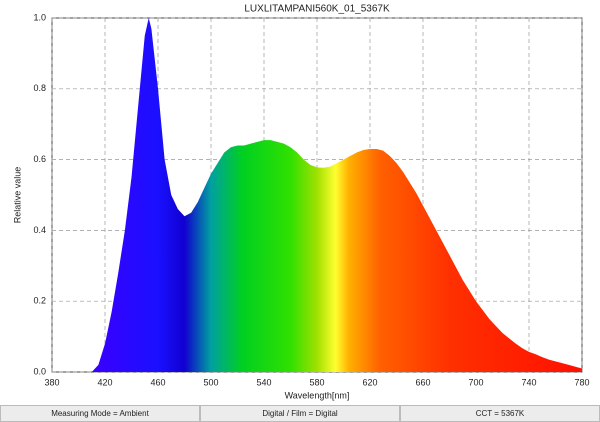 The width and height of the screenshot is (600, 422). What do you see at coordinates (39, 88) in the screenshot?
I see `y-tick-label: 0.8` at bounding box center [39, 88].